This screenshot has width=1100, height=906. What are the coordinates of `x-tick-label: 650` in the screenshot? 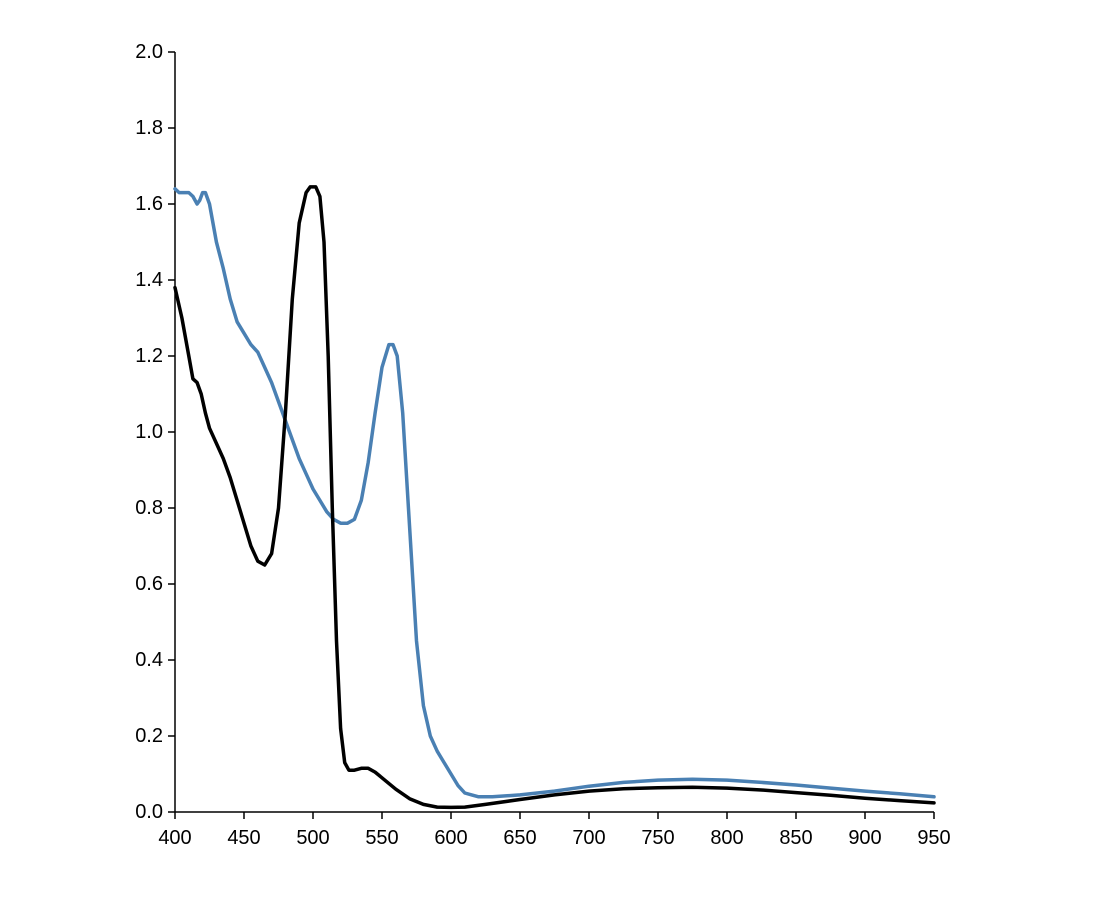 It's located at (519, 838).